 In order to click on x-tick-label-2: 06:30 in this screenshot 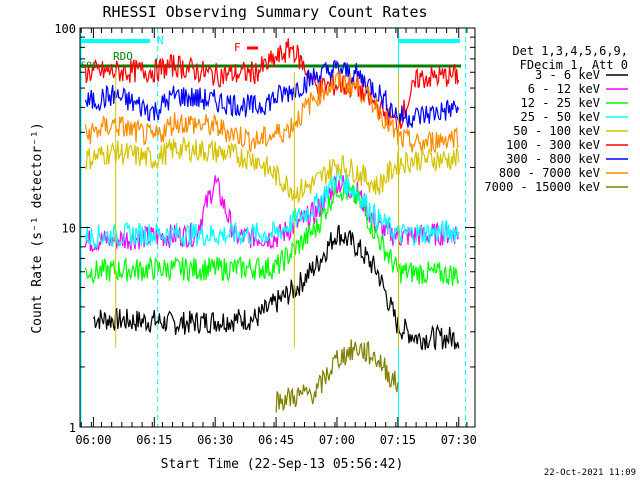, I will do `click(215, 440)`.